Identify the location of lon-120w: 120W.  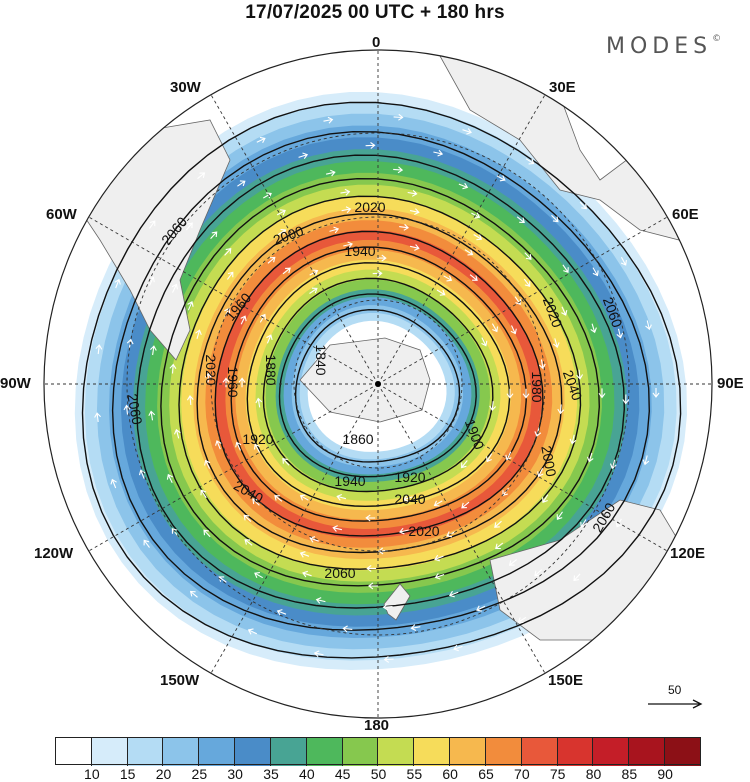
(54, 553).